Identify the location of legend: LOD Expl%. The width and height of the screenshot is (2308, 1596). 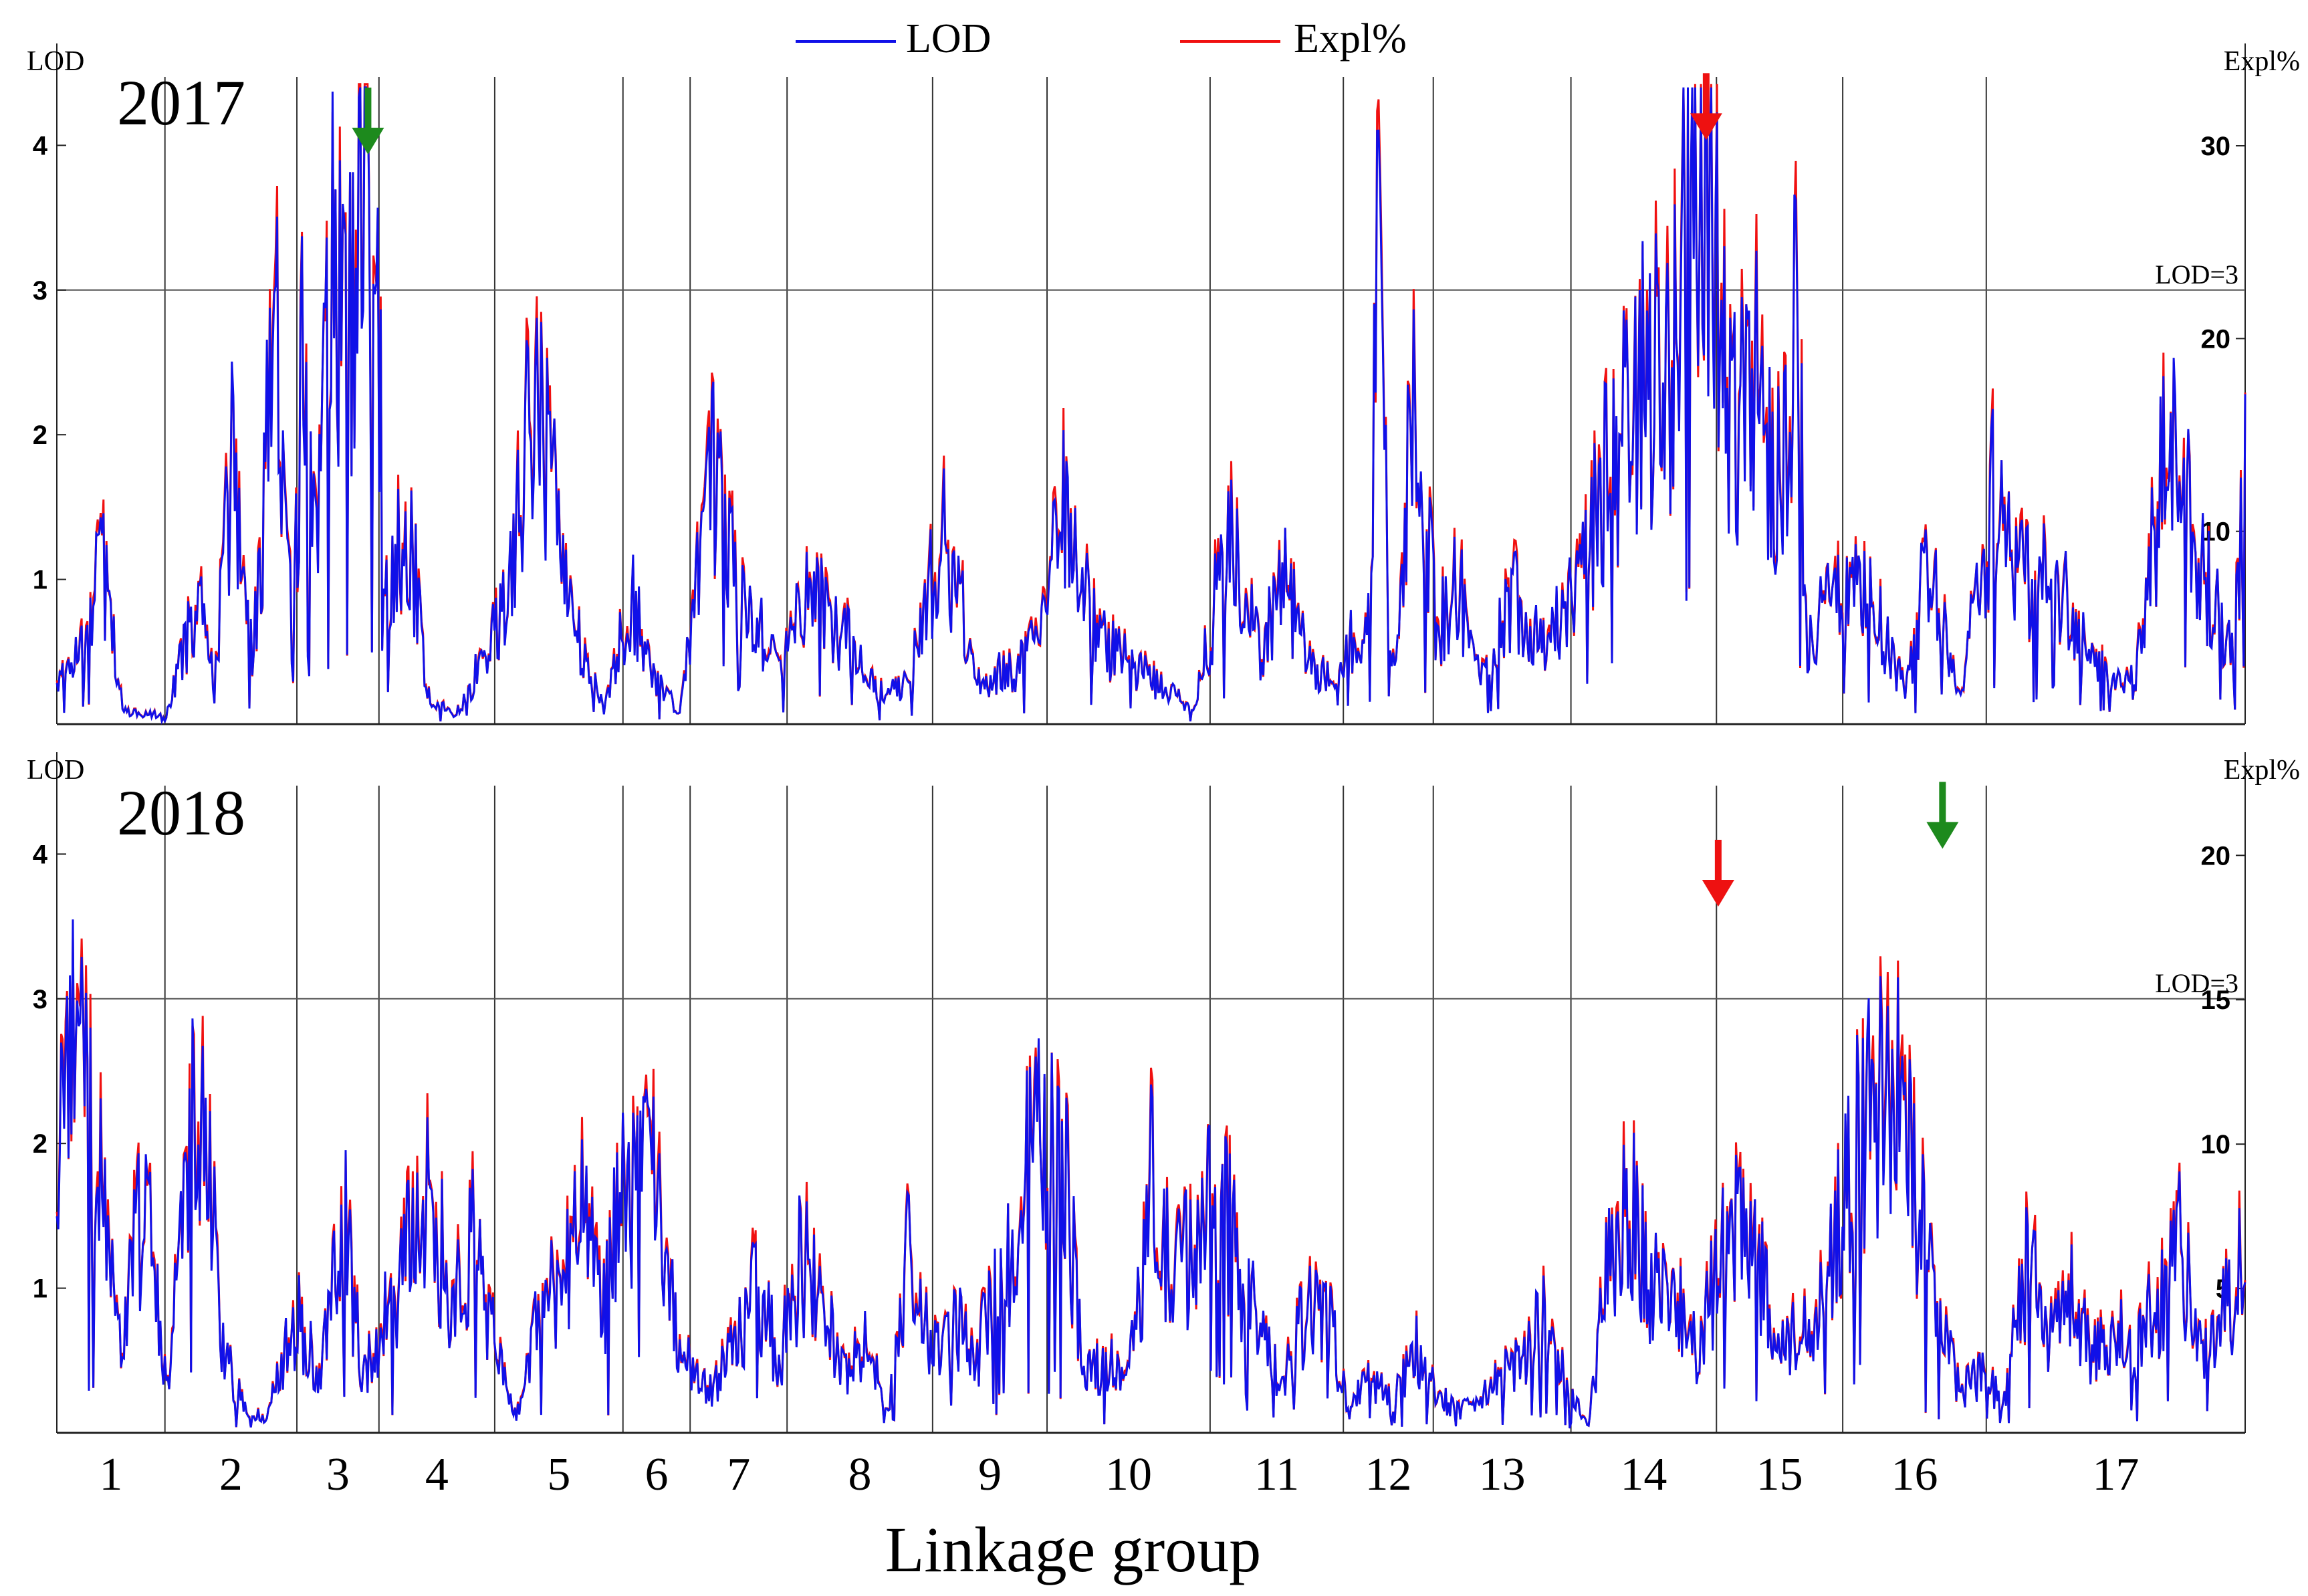
(1101, 39).